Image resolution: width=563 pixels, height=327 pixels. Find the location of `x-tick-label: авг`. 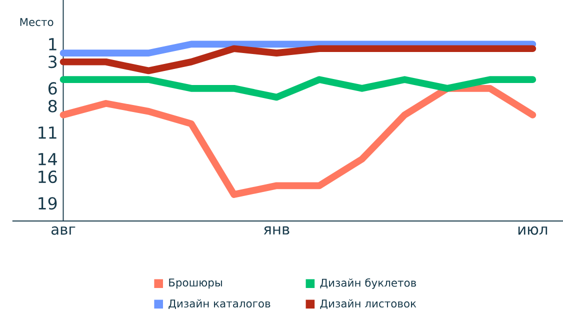

x-tick-label: авг is located at coordinates (64, 230).